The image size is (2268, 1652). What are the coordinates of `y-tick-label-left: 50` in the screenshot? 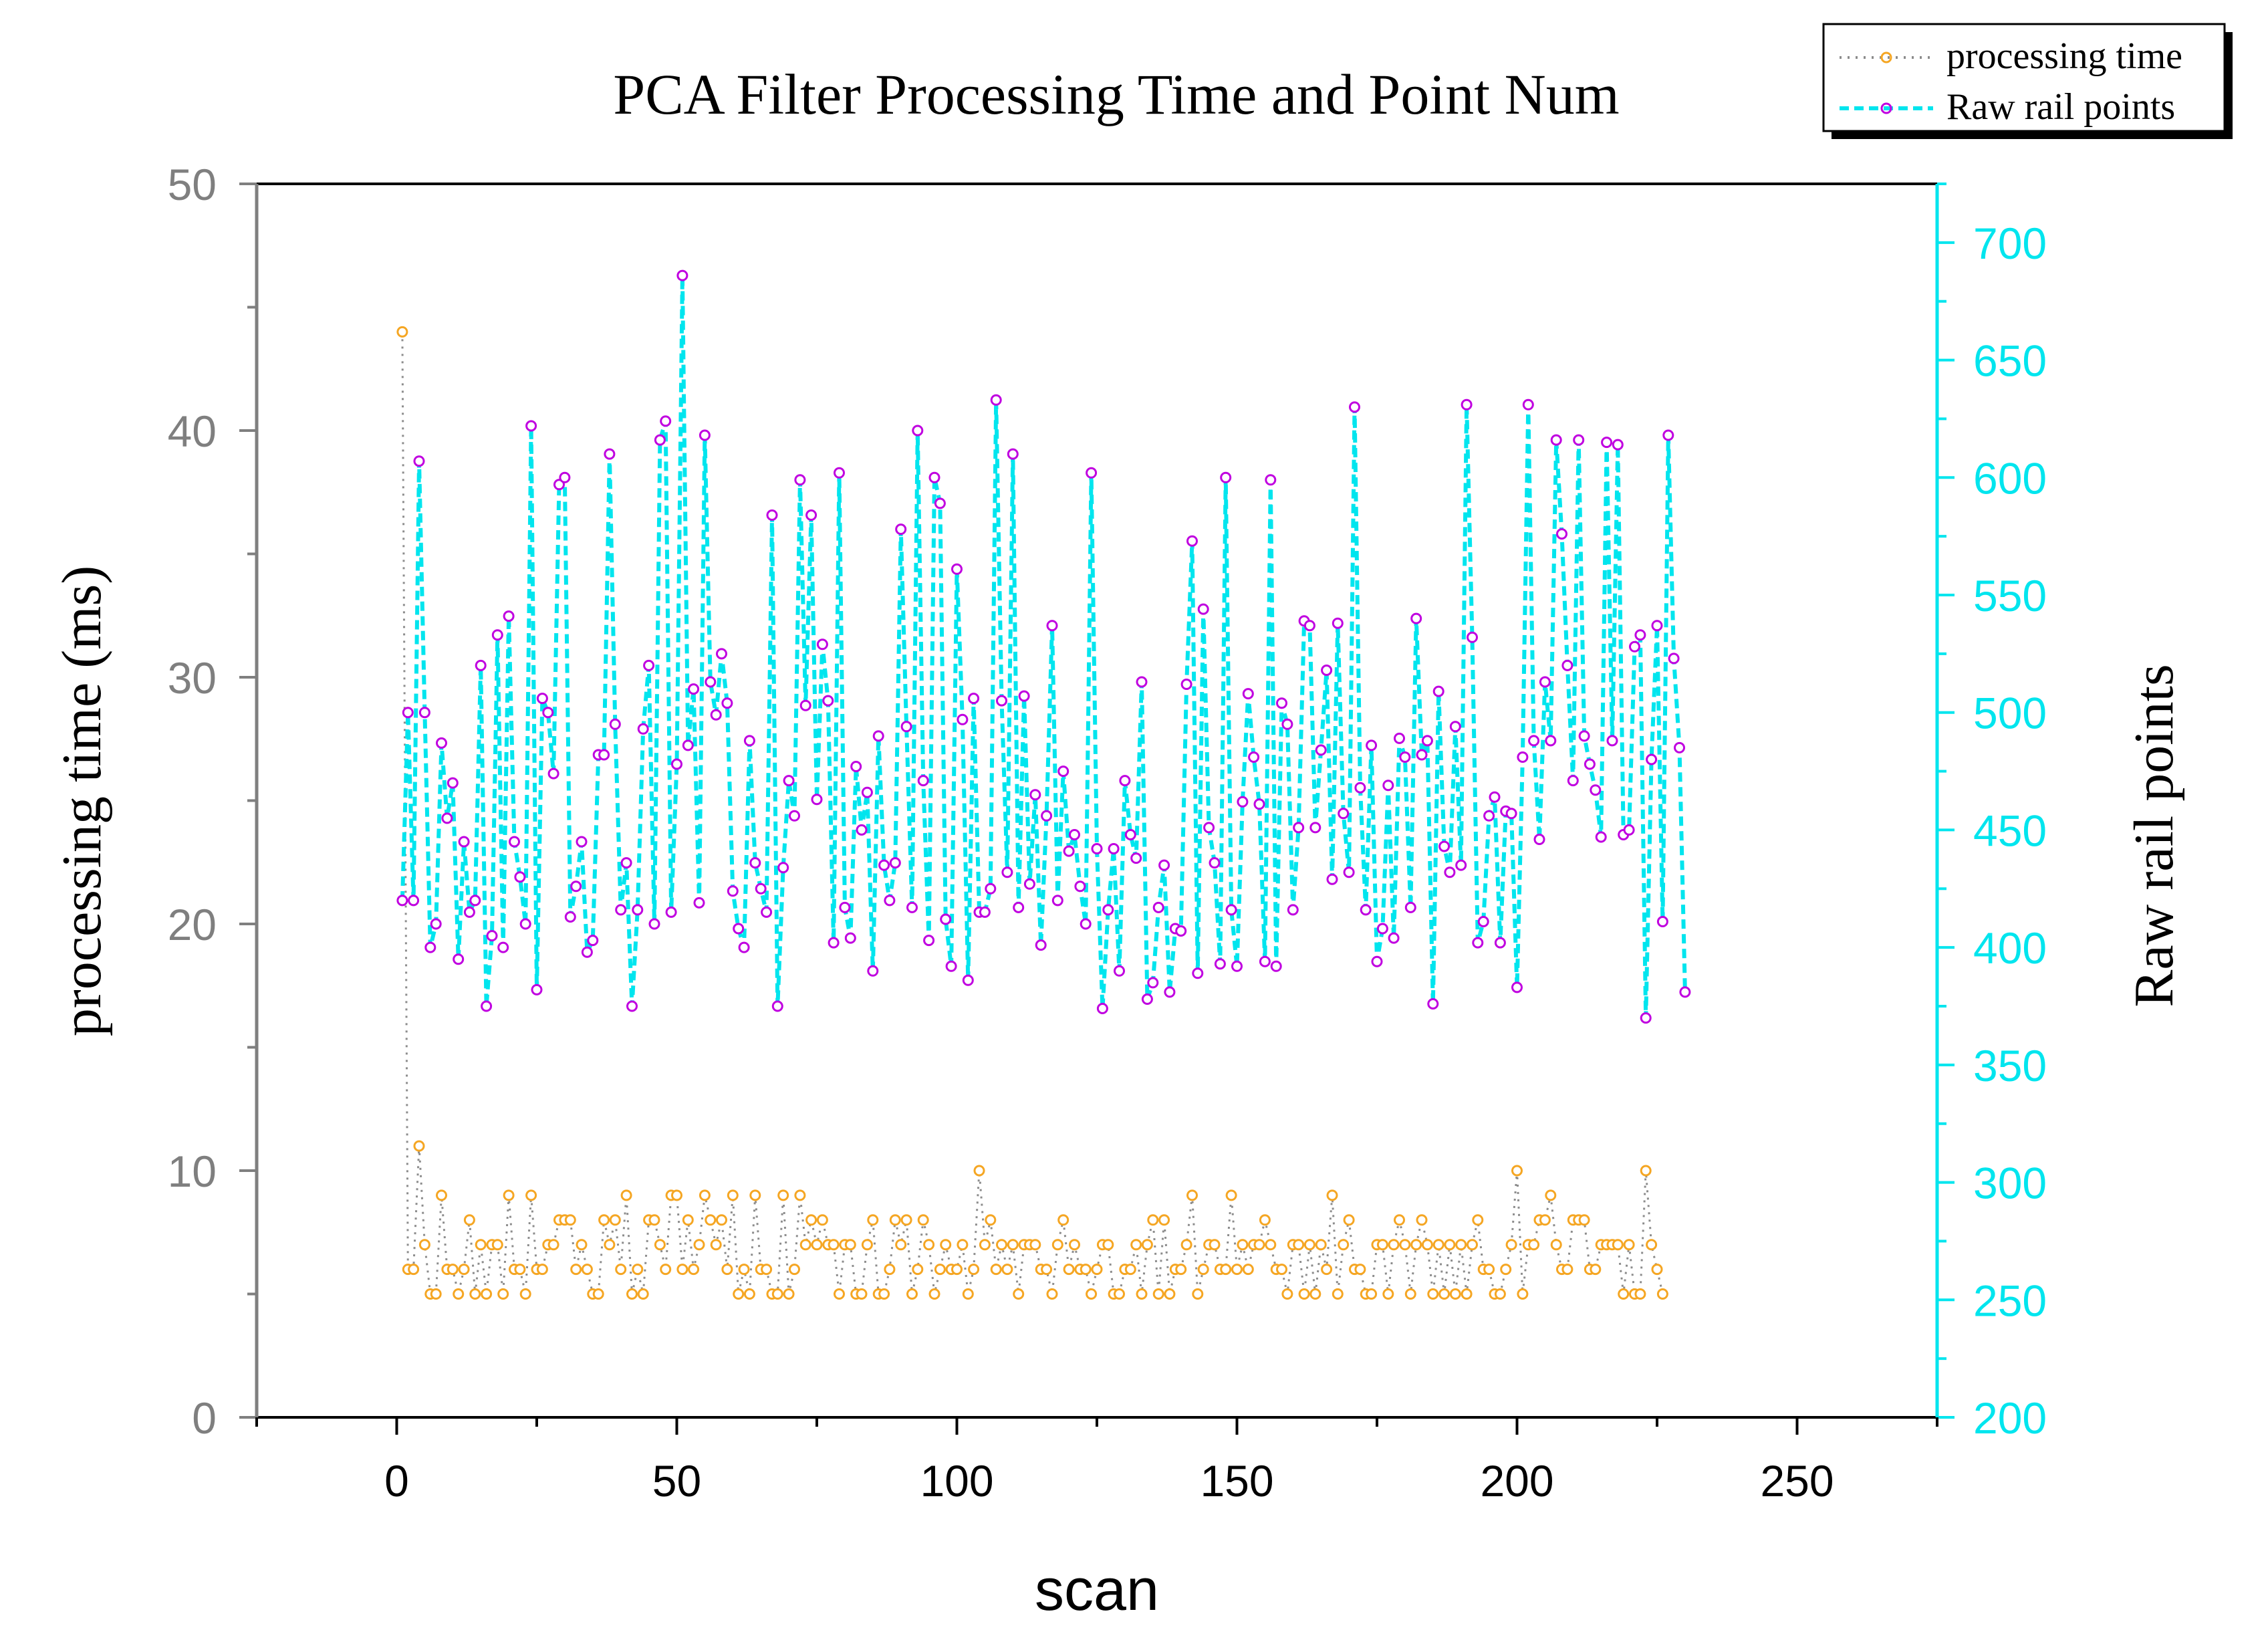 It's located at (192, 184).